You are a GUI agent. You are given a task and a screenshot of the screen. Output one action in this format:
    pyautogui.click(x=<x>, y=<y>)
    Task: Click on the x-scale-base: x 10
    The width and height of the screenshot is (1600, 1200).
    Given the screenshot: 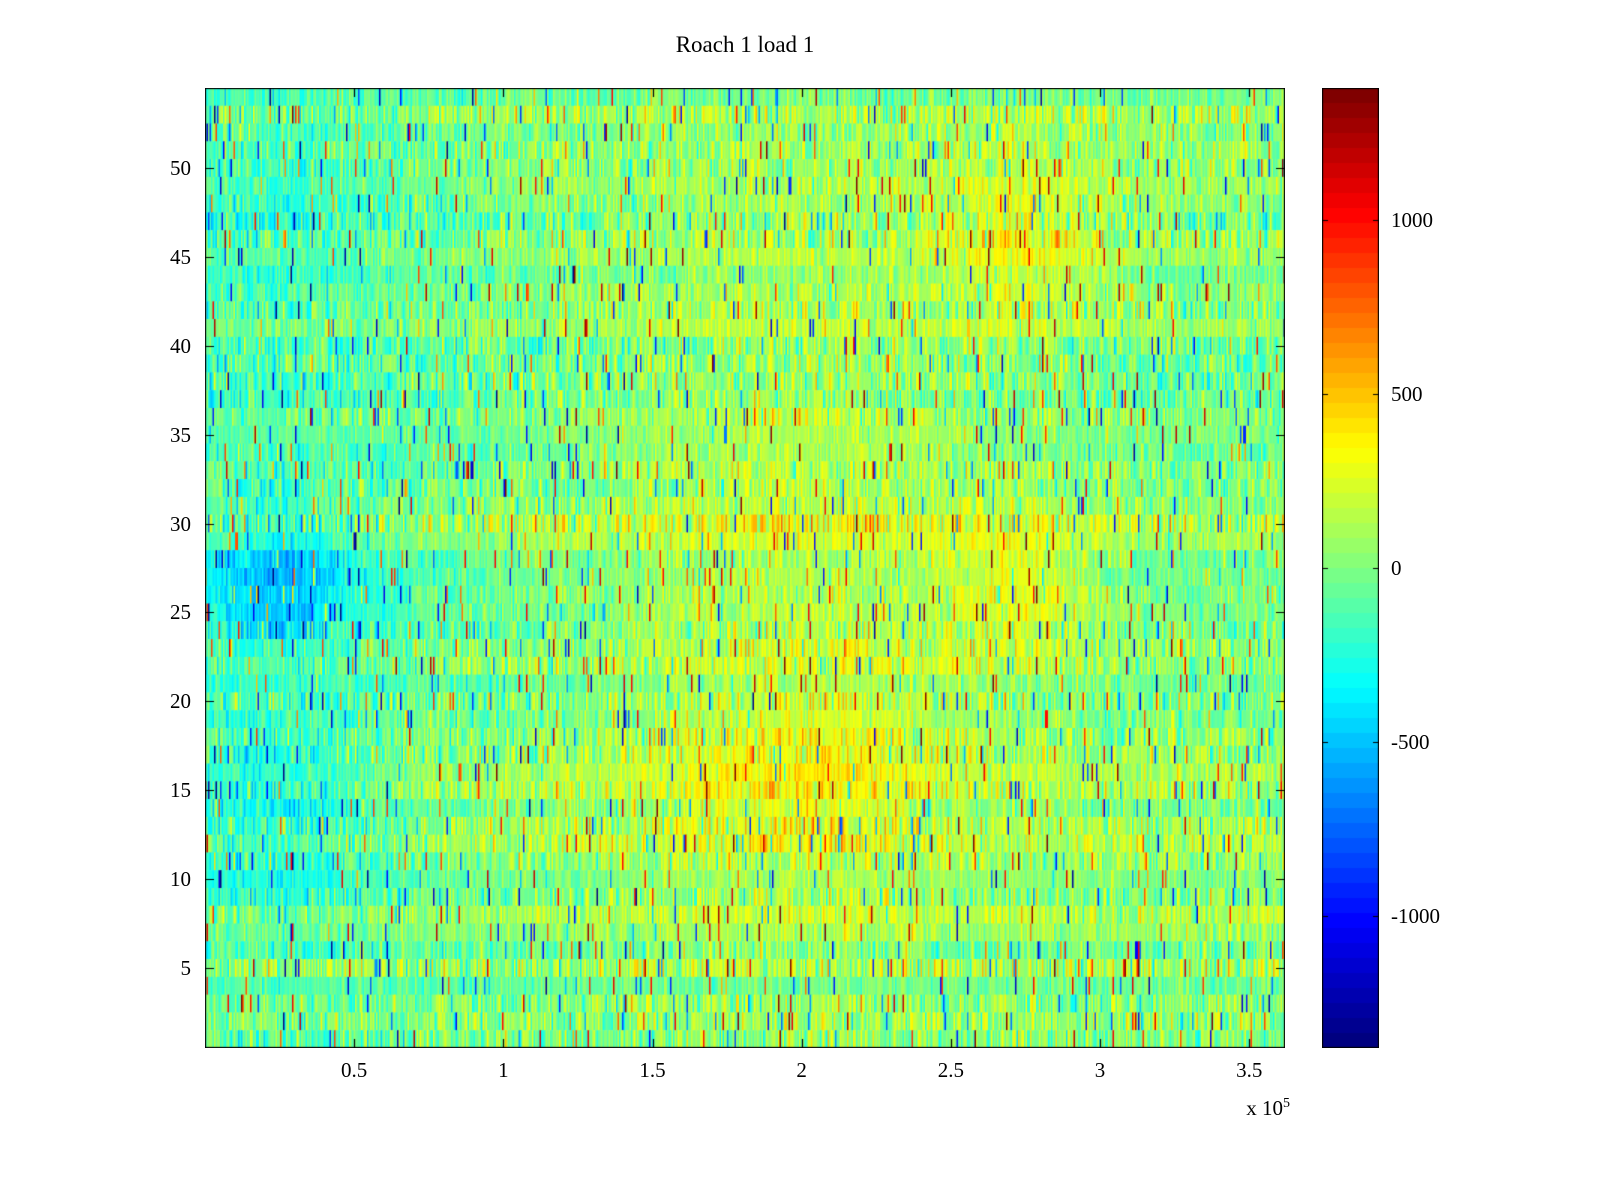 What is the action you would take?
    pyautogui.click(x=1264, y=1108)
    